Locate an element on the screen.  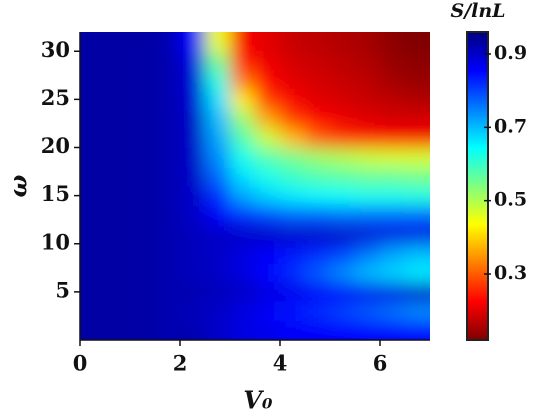
y-tick-label: 30 is located at coordinates (55, 49).